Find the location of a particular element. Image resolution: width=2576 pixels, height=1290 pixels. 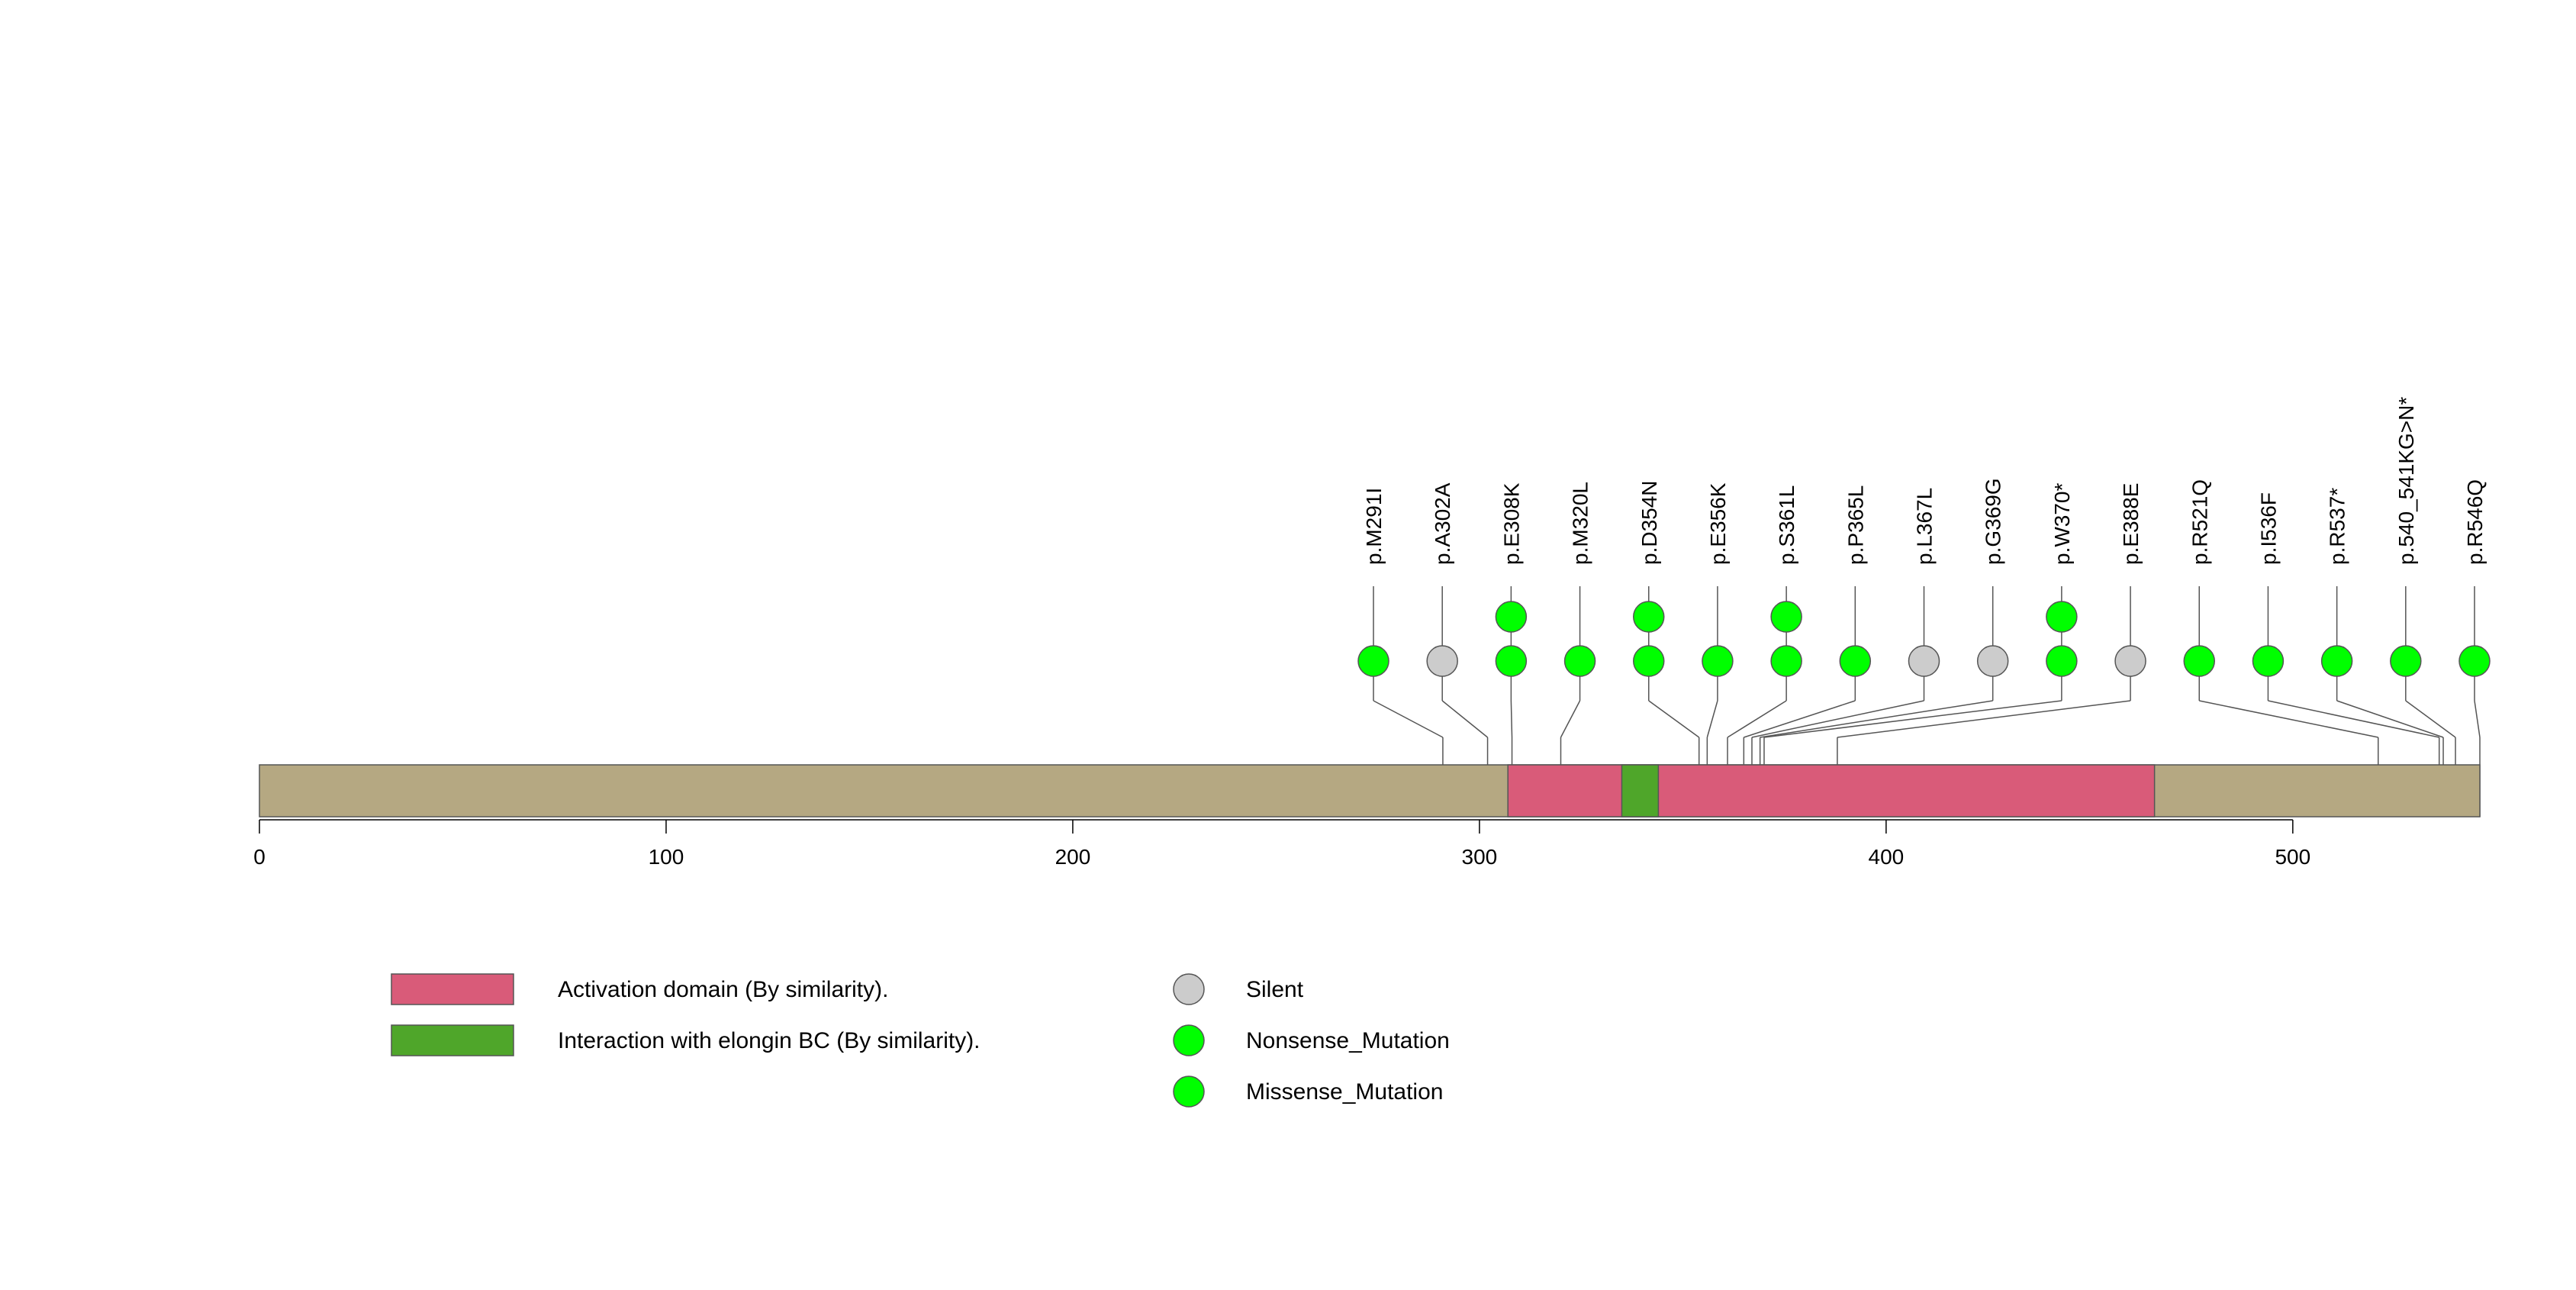

legend-mutation-label-1: Nonsense_Mutation is located at coordinates (1348, 1040).